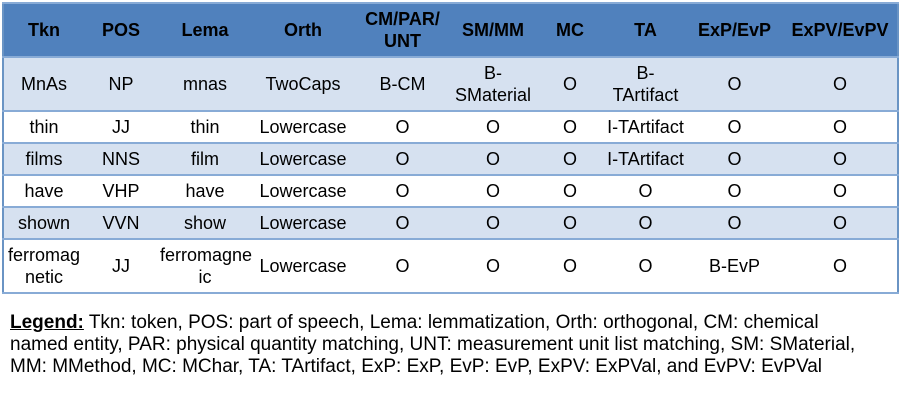  What do you see at coordinates (303, 30) in the screenshot?
I see `column-header-3: Orth` at bounding box center [303, 30].